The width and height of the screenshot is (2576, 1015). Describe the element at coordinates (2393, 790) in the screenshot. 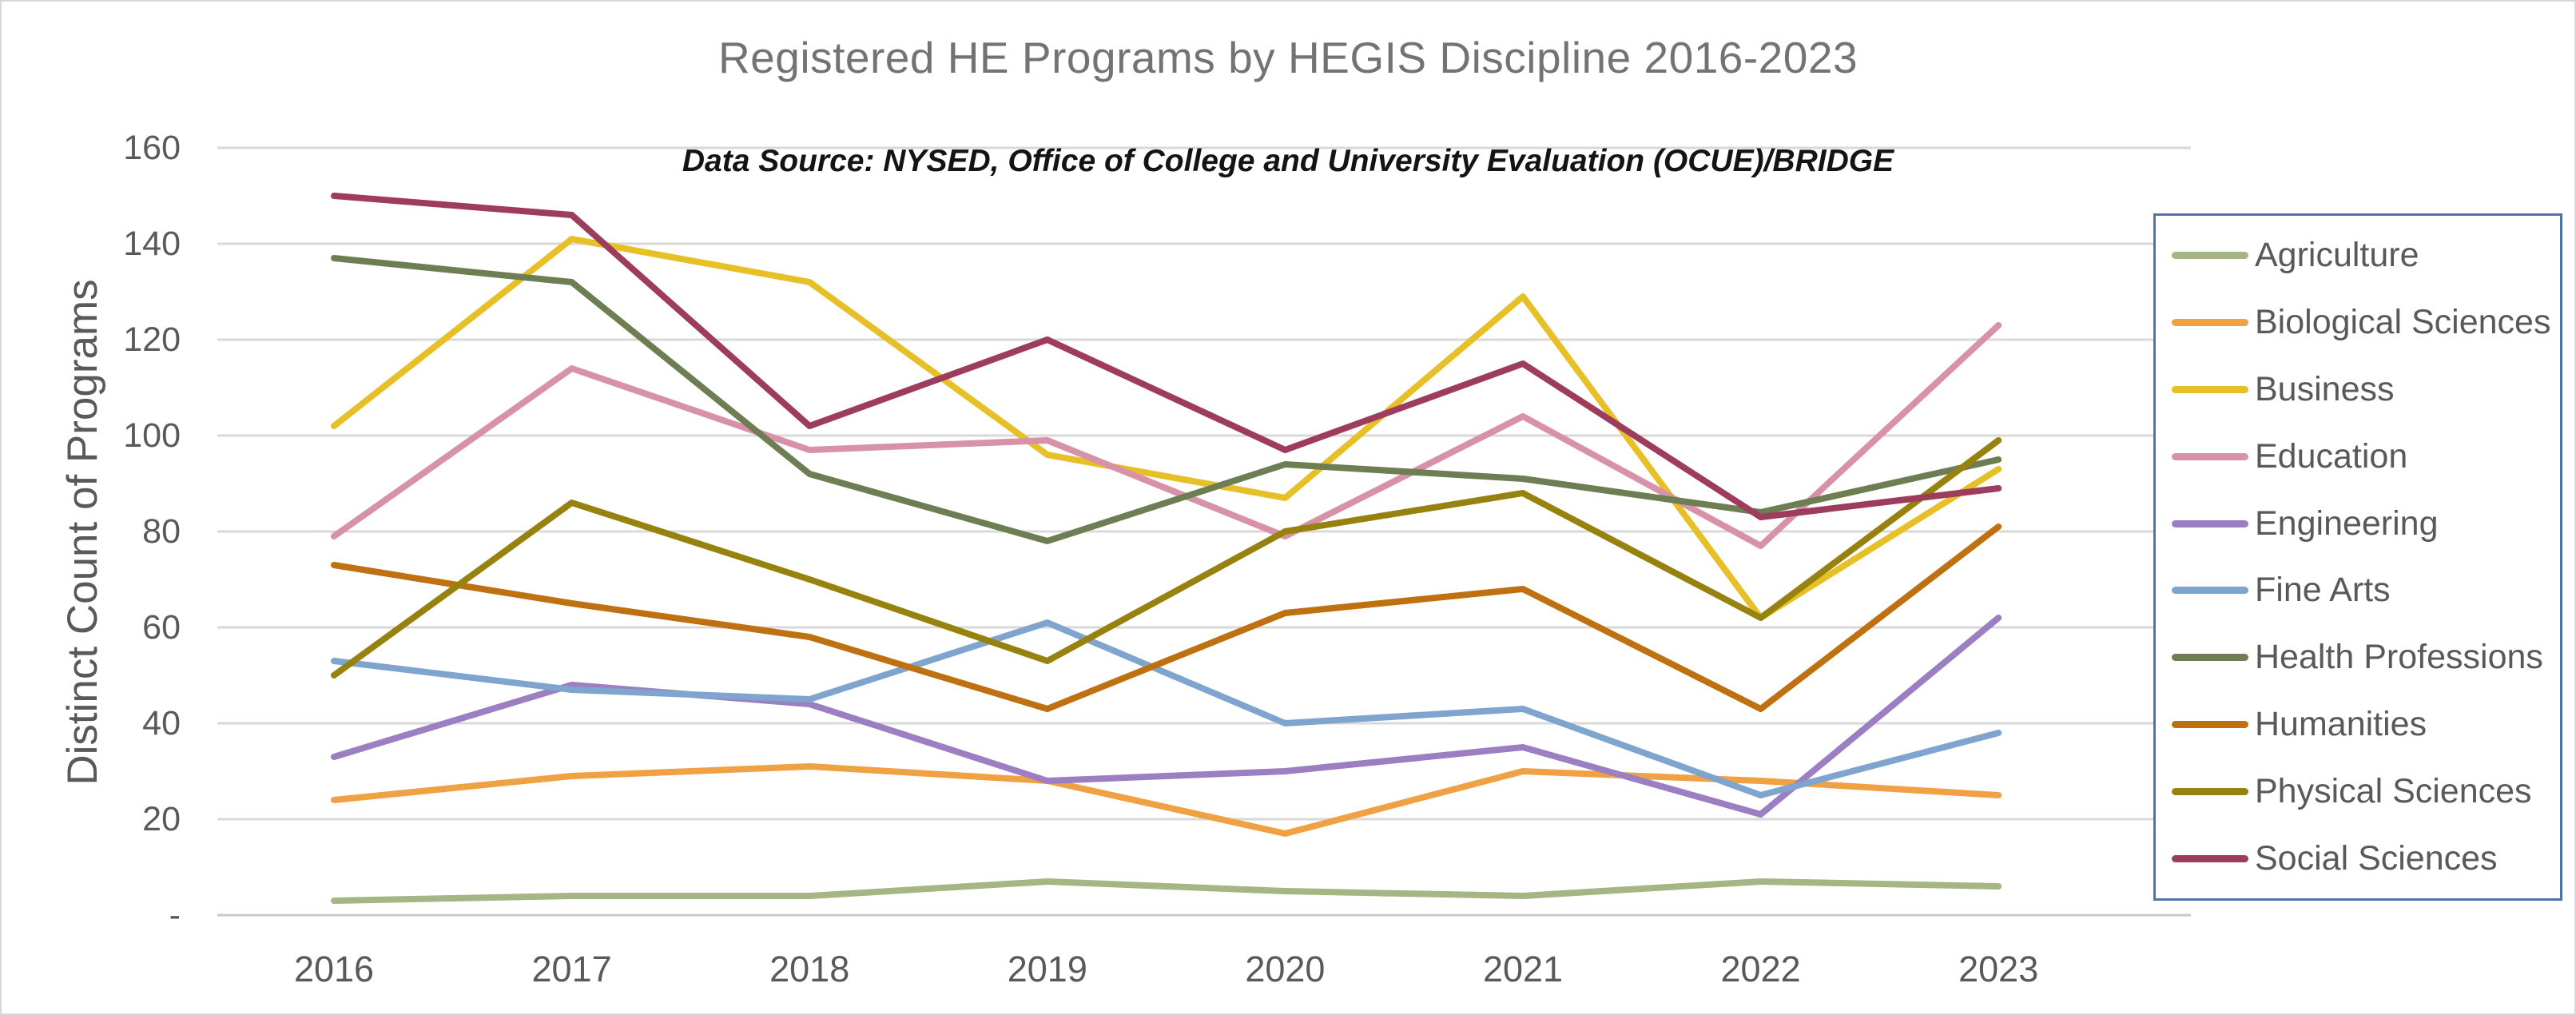

I see `legend-label: Physical Sciences` at that location.